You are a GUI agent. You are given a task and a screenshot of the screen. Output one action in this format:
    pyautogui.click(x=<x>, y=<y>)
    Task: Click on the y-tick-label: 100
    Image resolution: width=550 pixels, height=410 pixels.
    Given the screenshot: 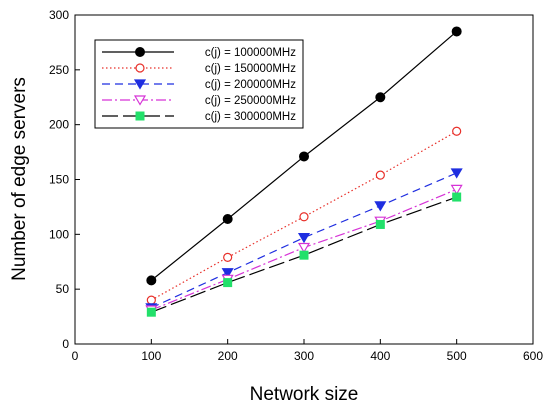 What is the action you would take?
    pyautogui.click(x=59, y=234)
    